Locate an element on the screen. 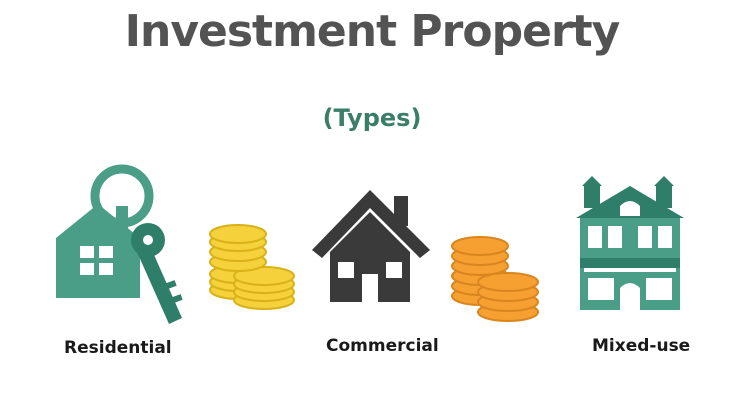 Image resolution: width=744 pixels, height=400 pixels. house-with-key-icon is located at coordinates (119, 244).